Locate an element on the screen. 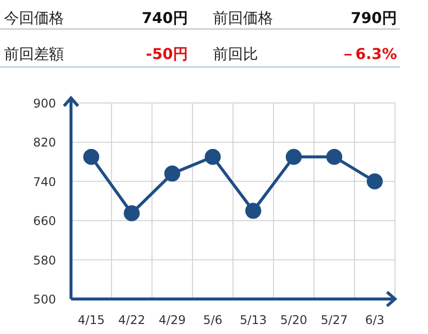  y-tick-label: 900 is located at coordinates (44, 103).